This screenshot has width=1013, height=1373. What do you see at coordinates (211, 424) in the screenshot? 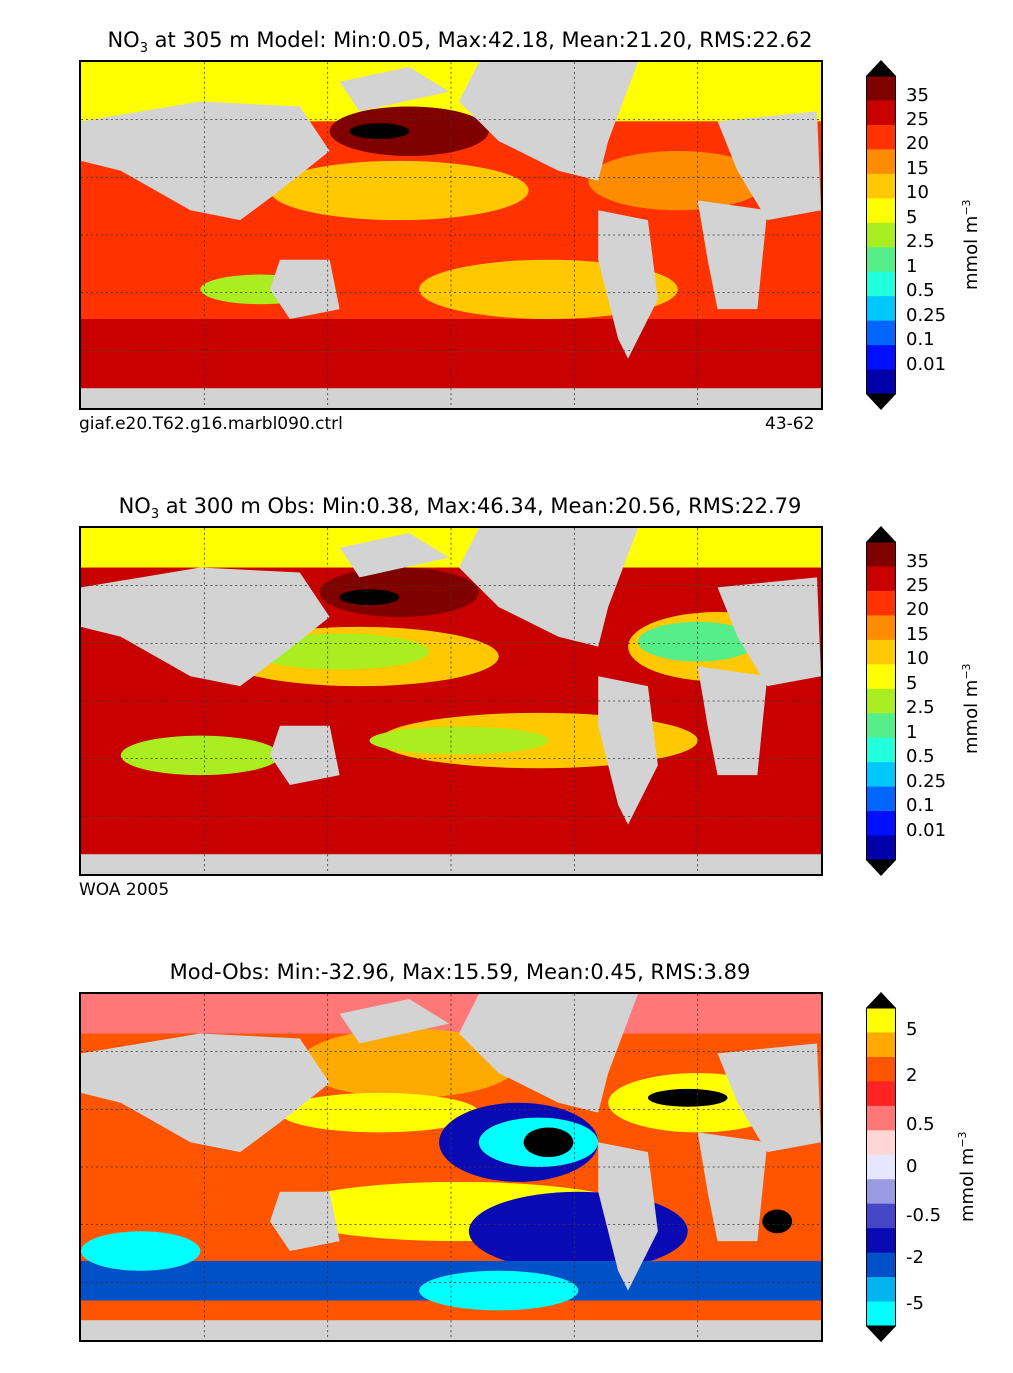
I see `panel-1-caption-left: giaf.e20.T62.g16.marbl090.ctrl` at bounding box center [211, 424].